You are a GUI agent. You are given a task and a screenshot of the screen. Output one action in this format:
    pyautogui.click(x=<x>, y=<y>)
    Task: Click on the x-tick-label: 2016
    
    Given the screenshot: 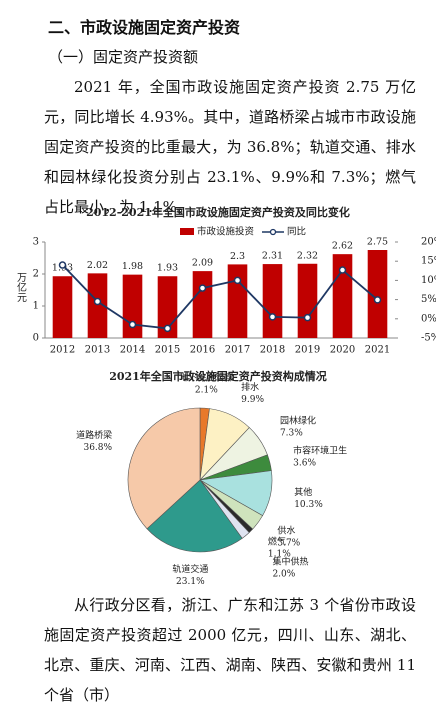 What is the action you would take?
    pyautogui.click(x=202, y=350)
    